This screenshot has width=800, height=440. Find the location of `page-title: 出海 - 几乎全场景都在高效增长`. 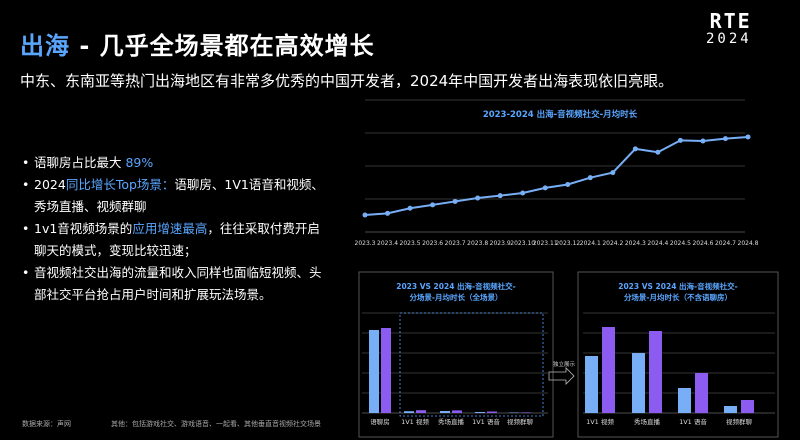

page-title: 出海 - 几乎全场景都在高效增长 is located at coordinates (197, 43).